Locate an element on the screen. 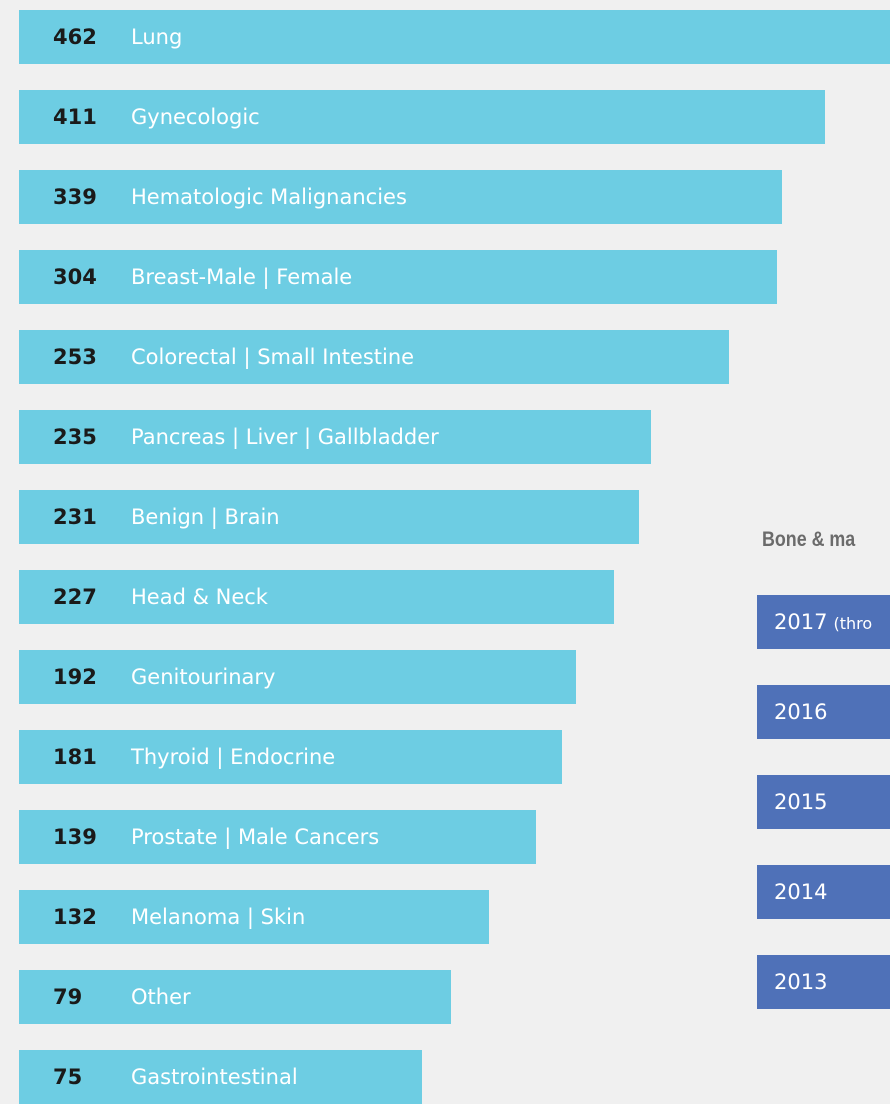 The height and width of the screenshot is (1104, 890). year-text: 2016 is located at coordinates (801, 712).